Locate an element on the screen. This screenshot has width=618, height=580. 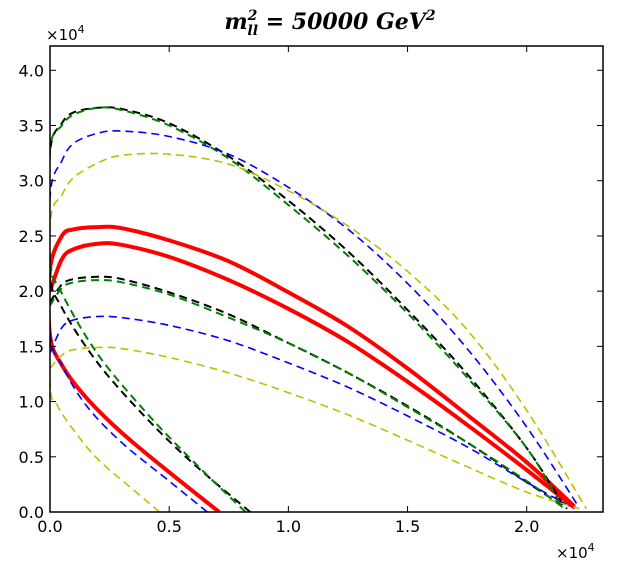
x-tick-label: 1.5 is located at coordinates (407, 526).